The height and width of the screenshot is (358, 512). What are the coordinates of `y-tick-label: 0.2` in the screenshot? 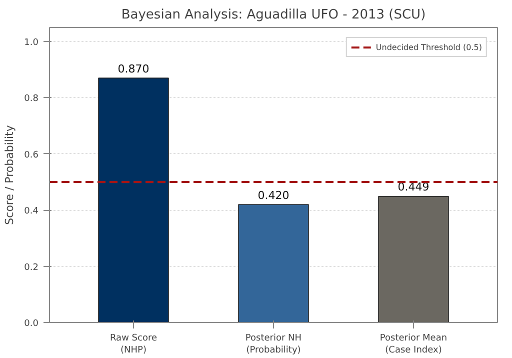 It's located at (31, 267).